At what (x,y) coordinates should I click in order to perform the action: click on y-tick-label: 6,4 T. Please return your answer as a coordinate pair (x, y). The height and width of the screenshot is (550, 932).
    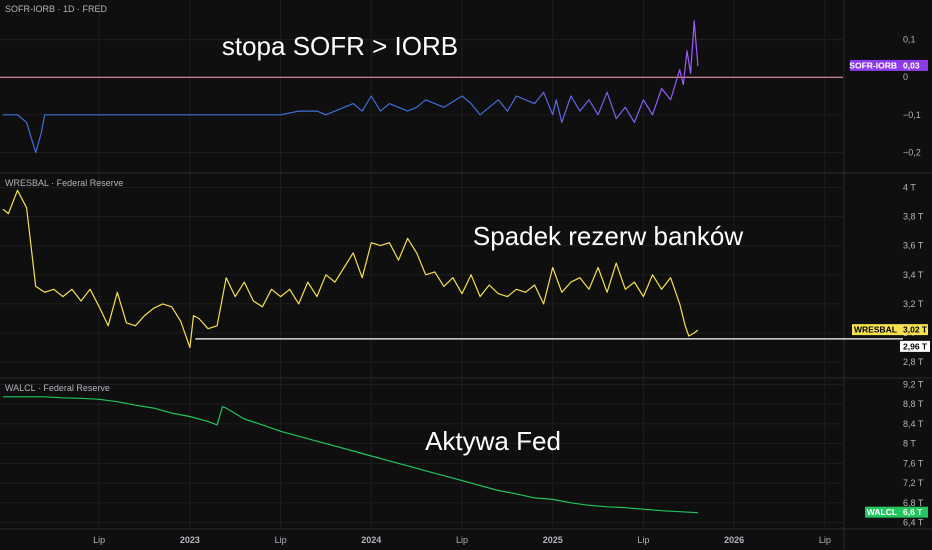
    Looking at the image, I should click on (913, 523).